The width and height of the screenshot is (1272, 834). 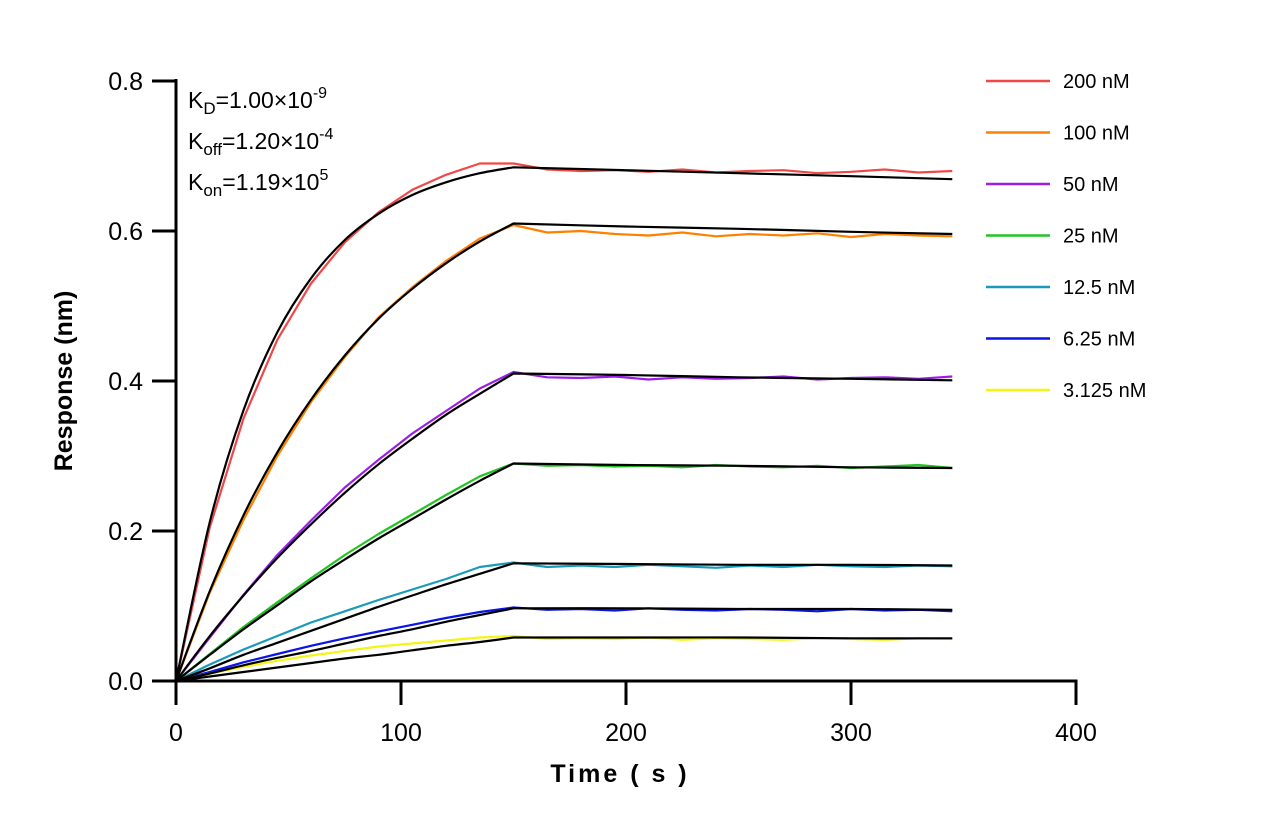 I want to click on x-tick-label: 0, so click(x=176, y=733).